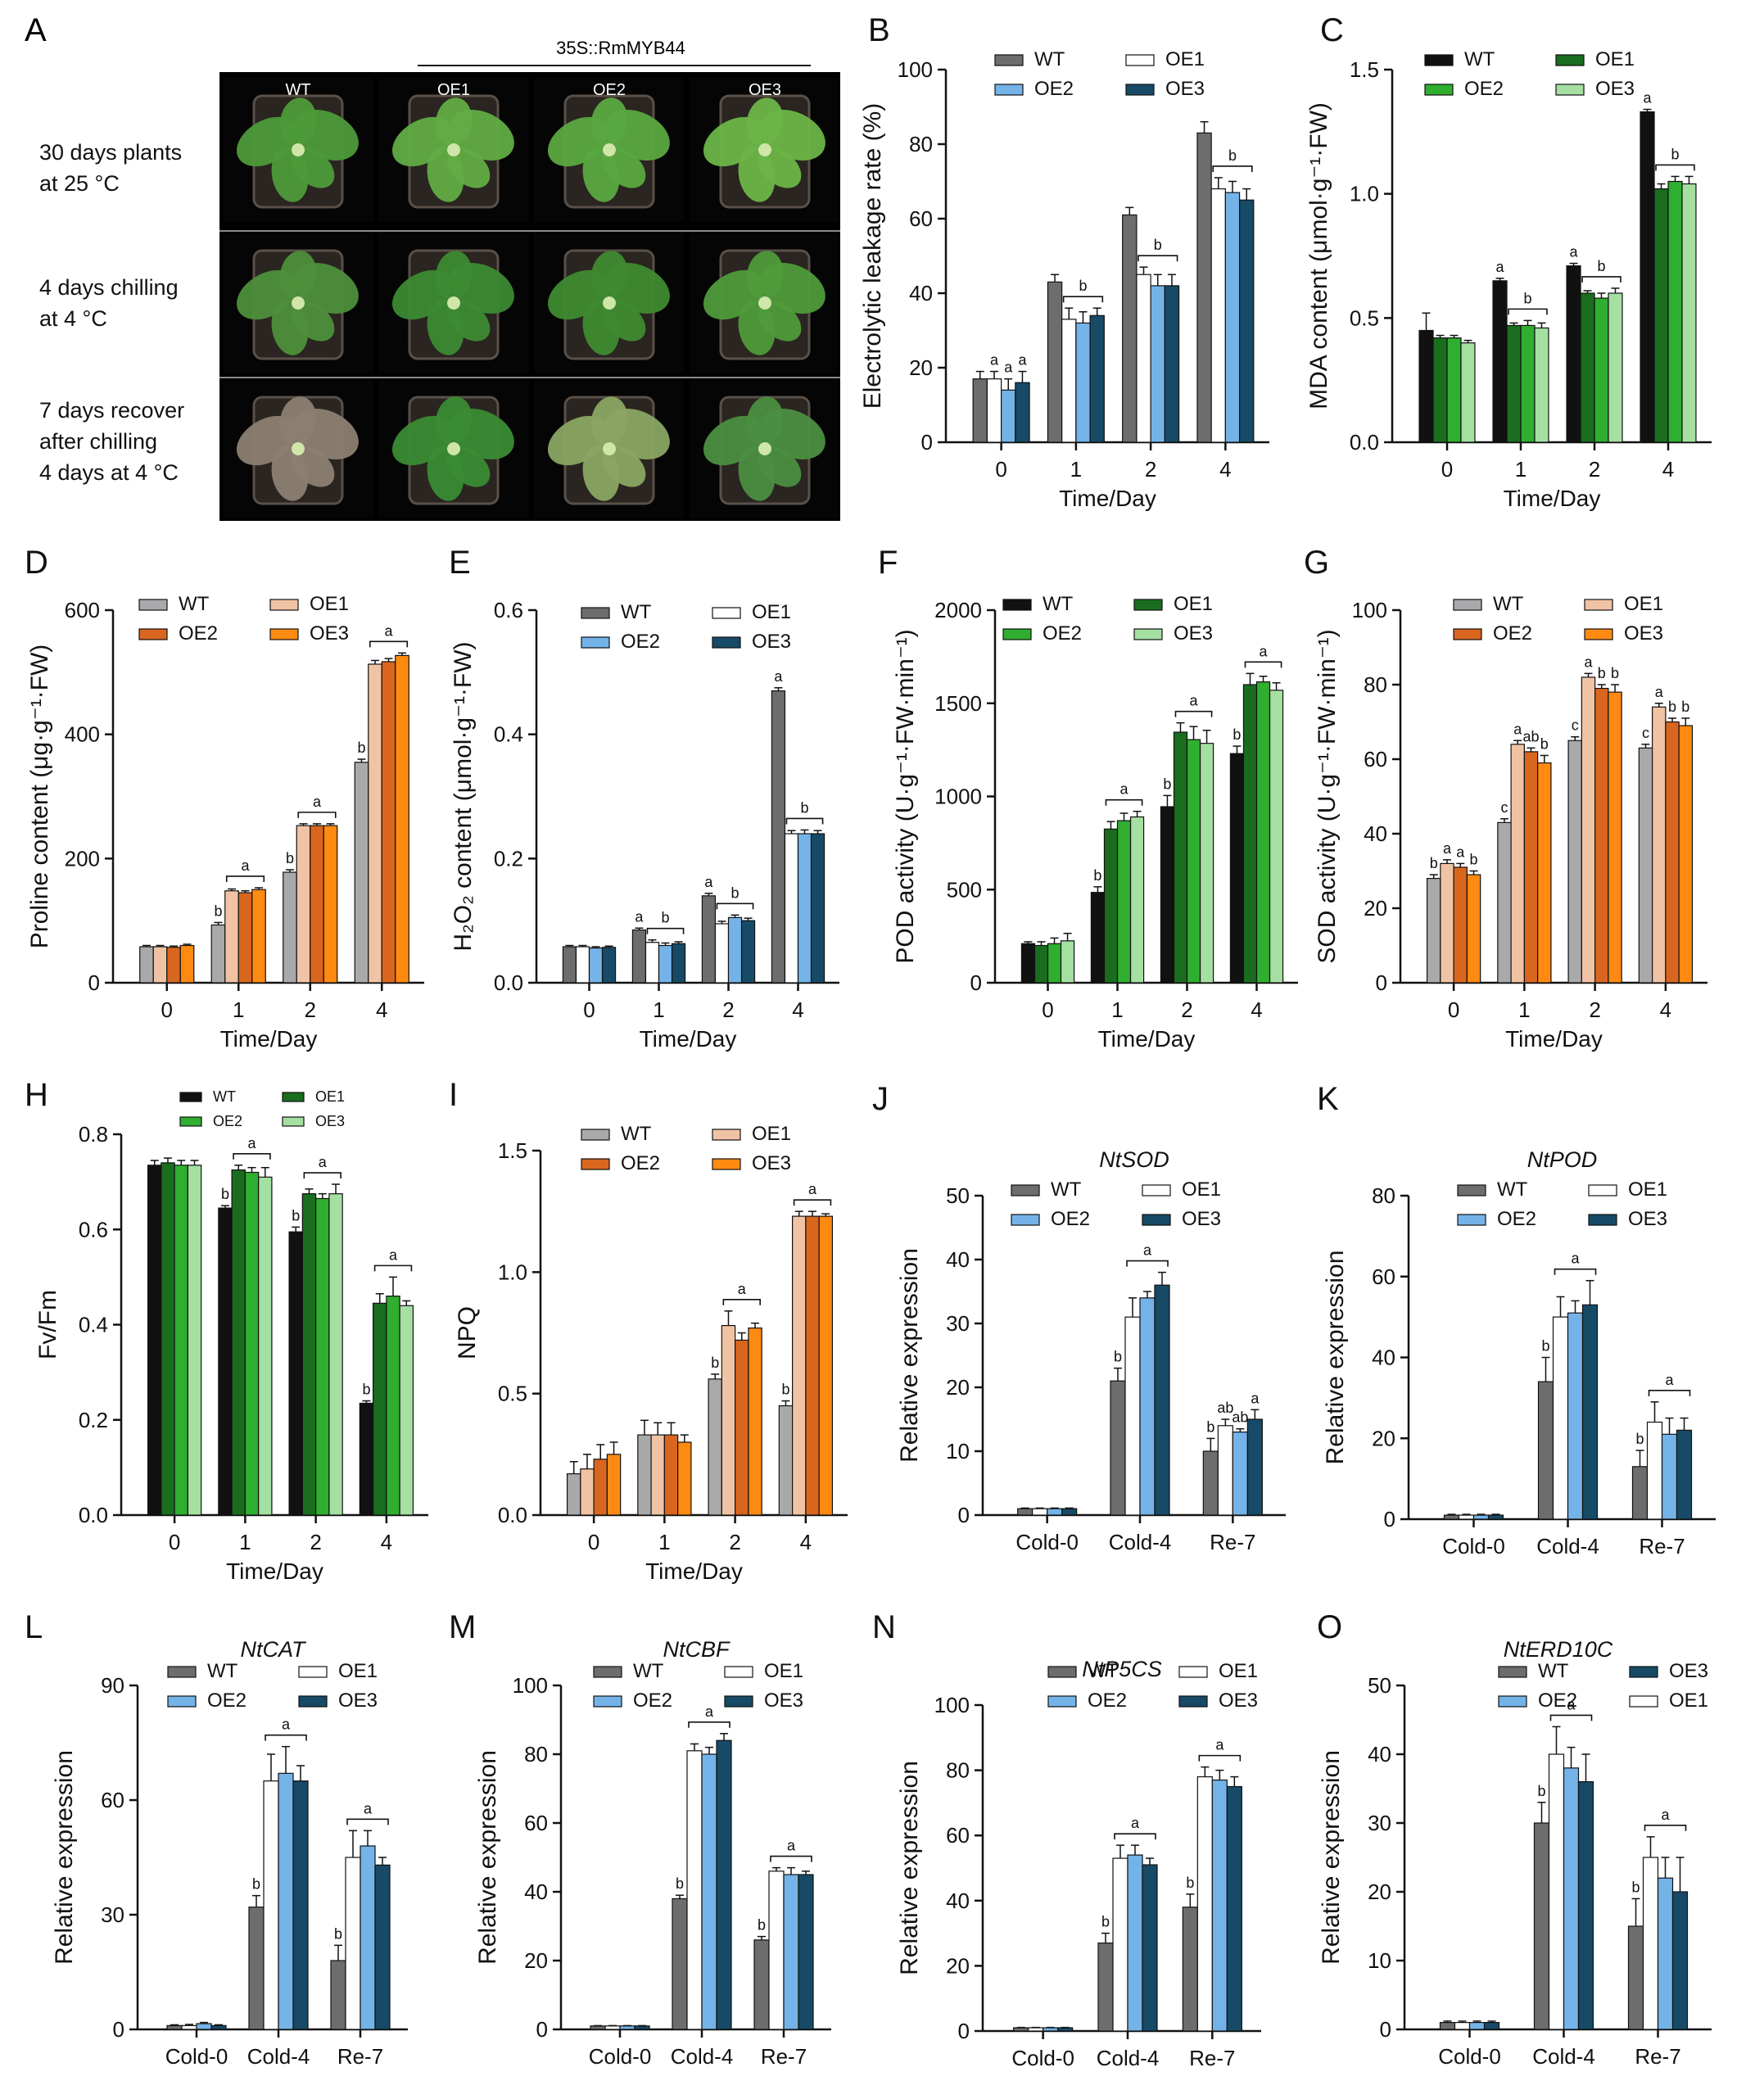 This screenshot has height=2099, width=1764. Describe the element at coordinates (508, 983) in the screenshot. I see `y-tick-label: 0.0` at that location.